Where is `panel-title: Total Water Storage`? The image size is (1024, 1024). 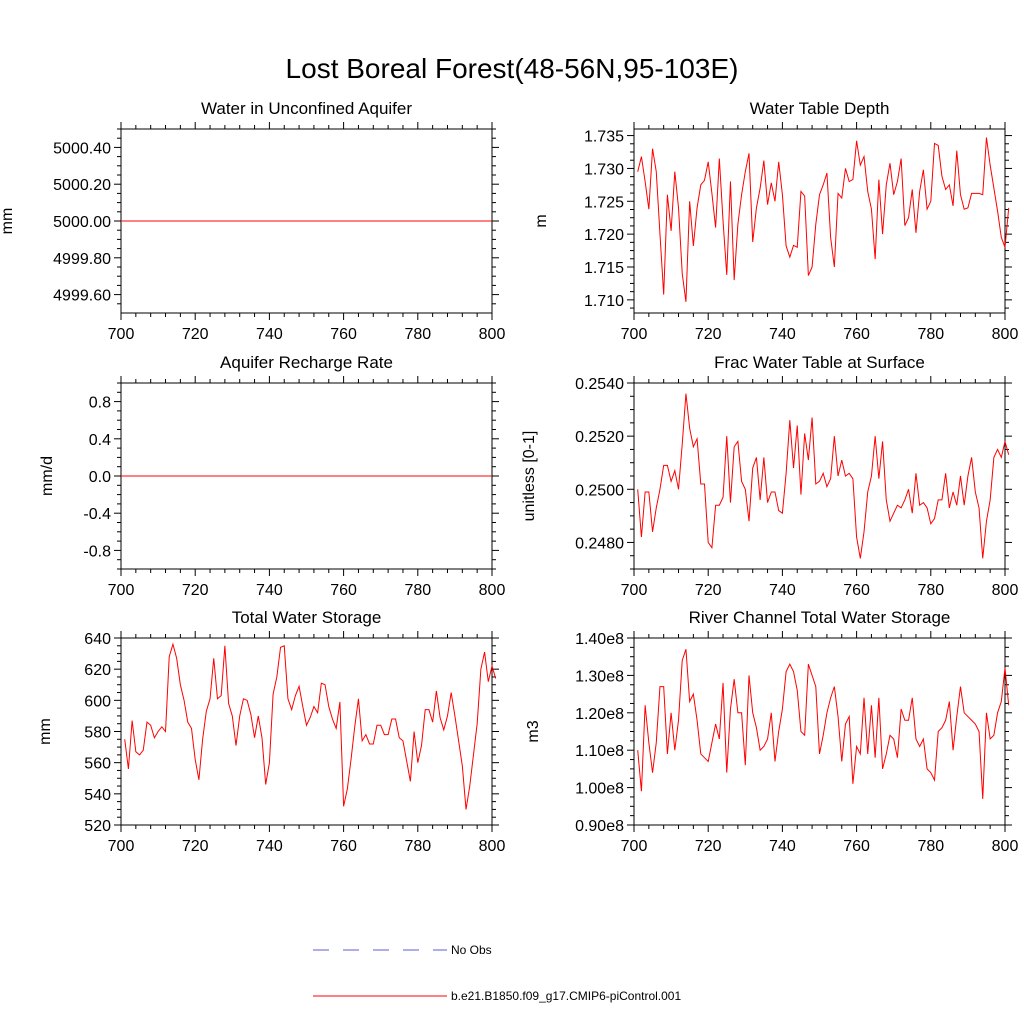 panel-title: Total Water Storage is located at coordinates (307, 617).